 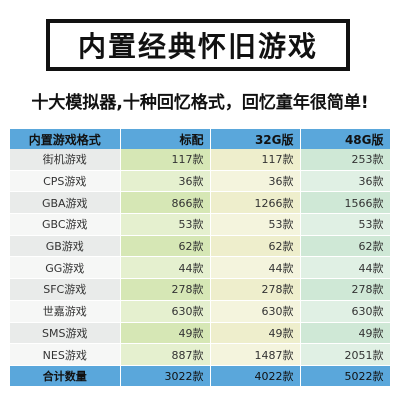 I want to click on cell-32g: 62款, so click(x=255, y=246).